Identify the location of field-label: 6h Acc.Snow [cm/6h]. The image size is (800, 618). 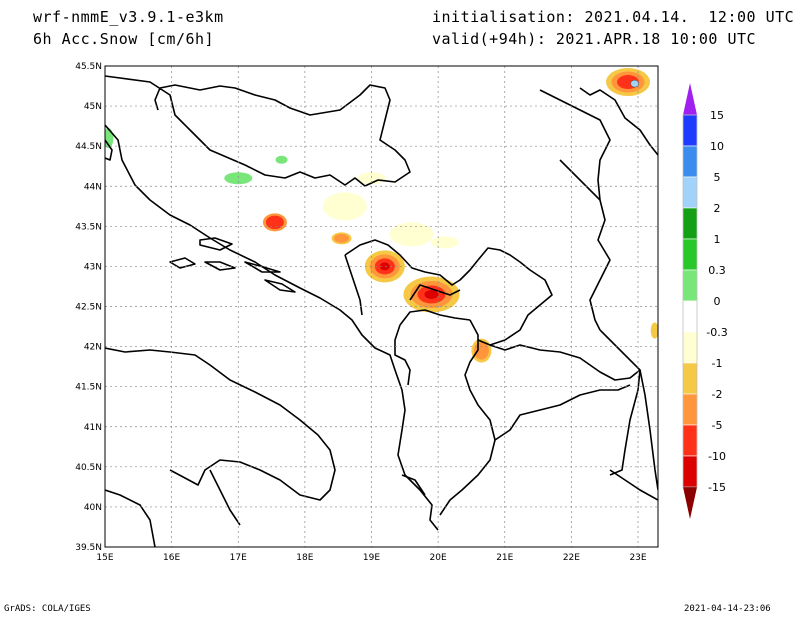
(124, 39).